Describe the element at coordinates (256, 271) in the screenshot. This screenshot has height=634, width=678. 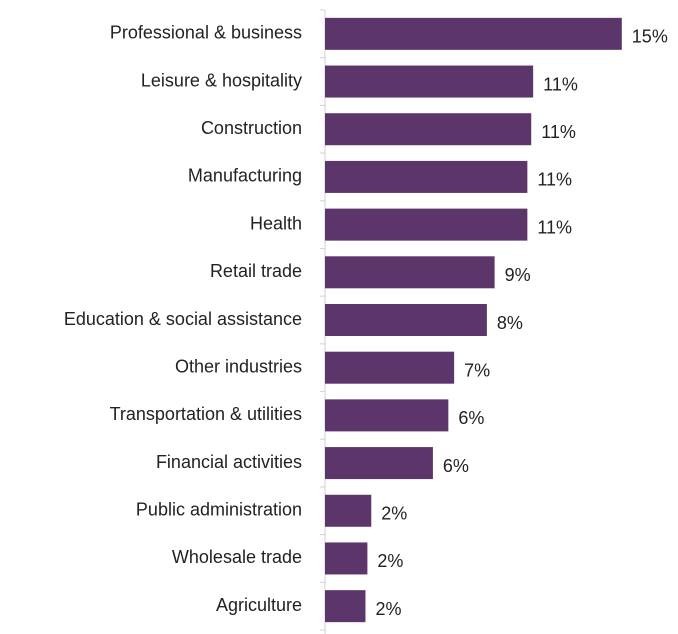
I see `y-tick-label: Retail trade` at that location.